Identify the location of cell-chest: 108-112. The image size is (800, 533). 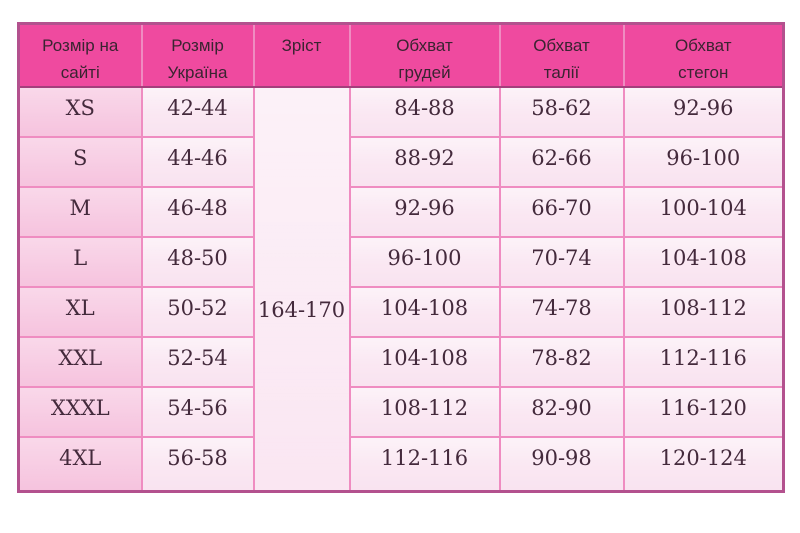
(424, 412).